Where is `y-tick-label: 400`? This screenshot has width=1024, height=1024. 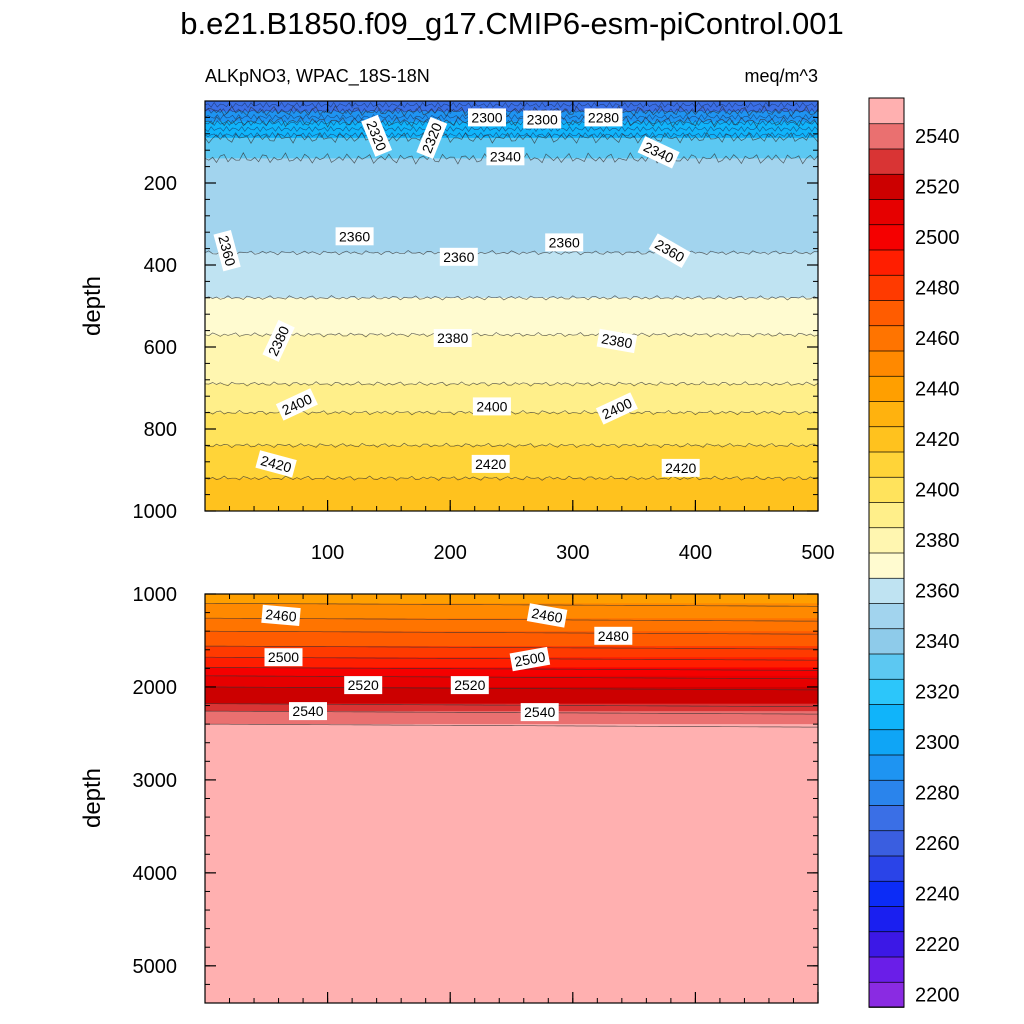
y-tick-label: 400 is located at coordinates (160, 266).